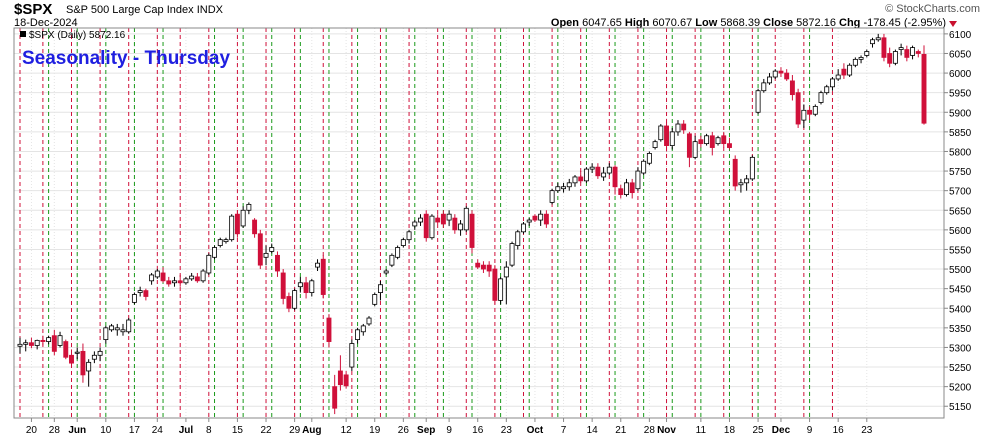 Image resolution: width=990 pixels, height=438 pixels. I want to click on x-tick-label: 23, so click(867, 430).